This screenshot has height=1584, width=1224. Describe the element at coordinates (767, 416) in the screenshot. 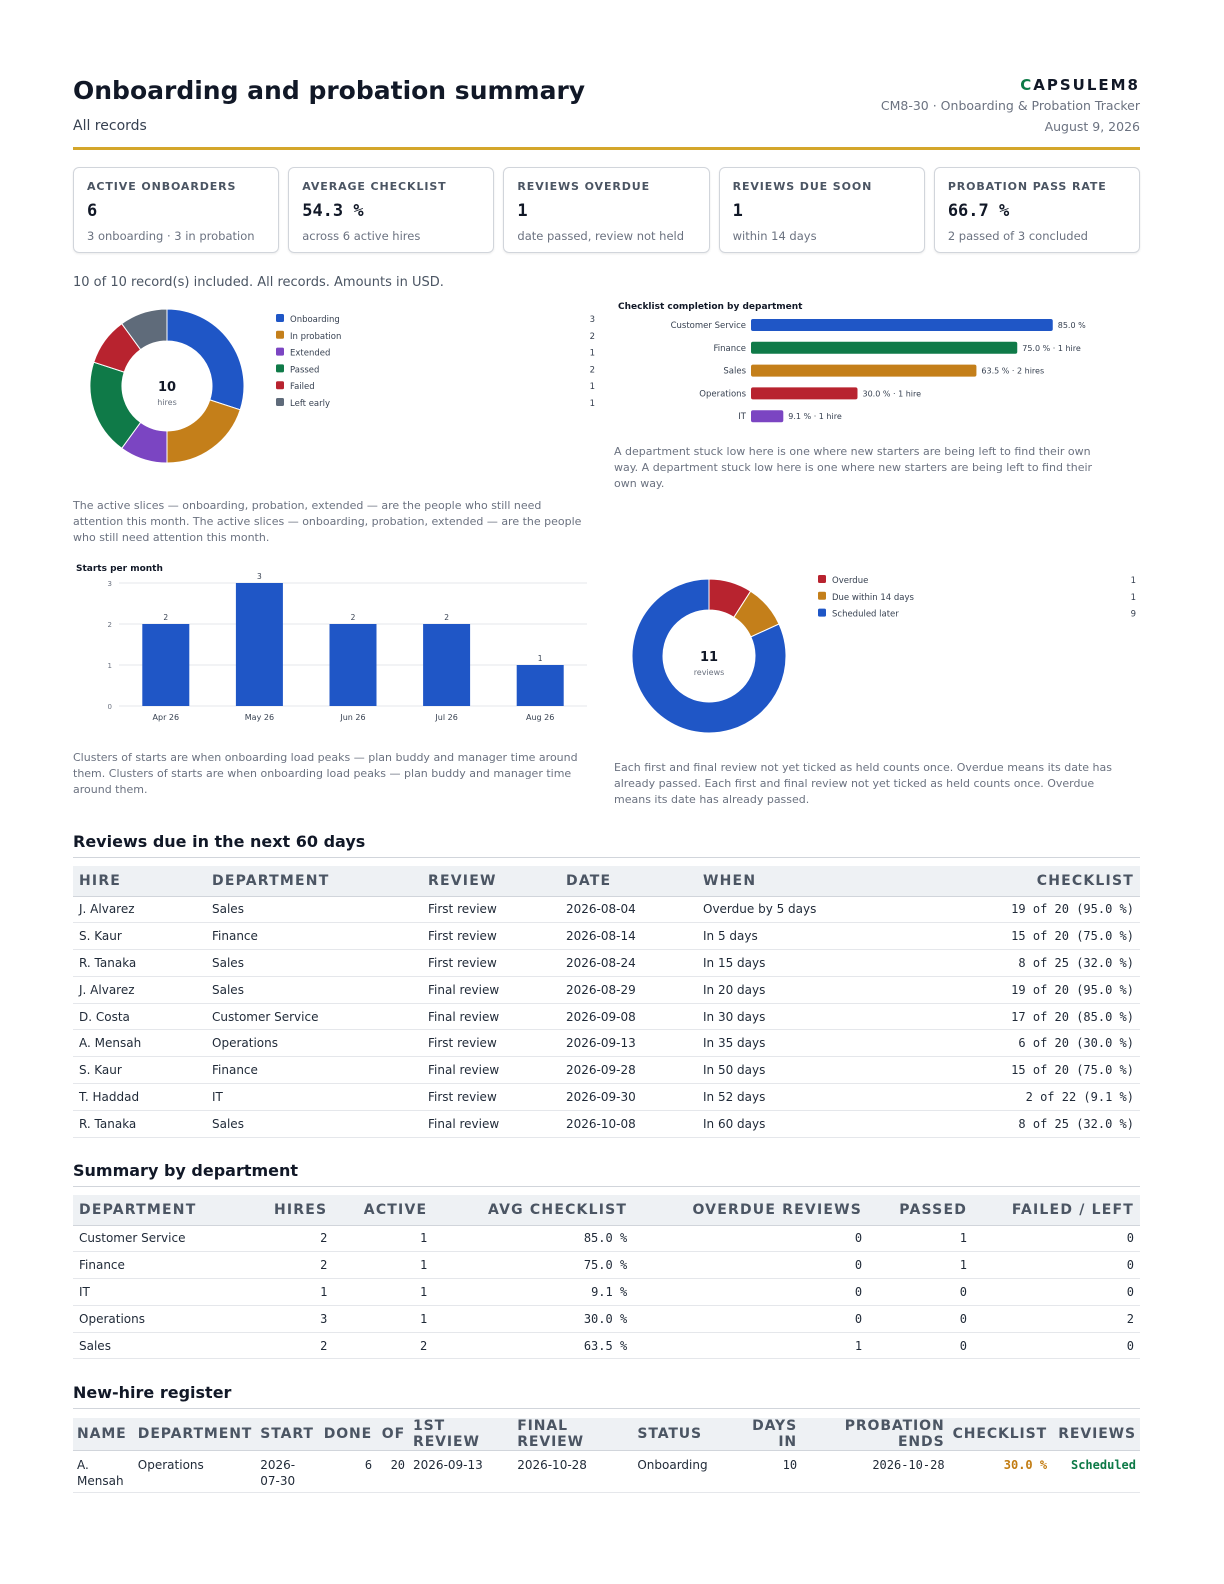

I see `bar-it` at that location.